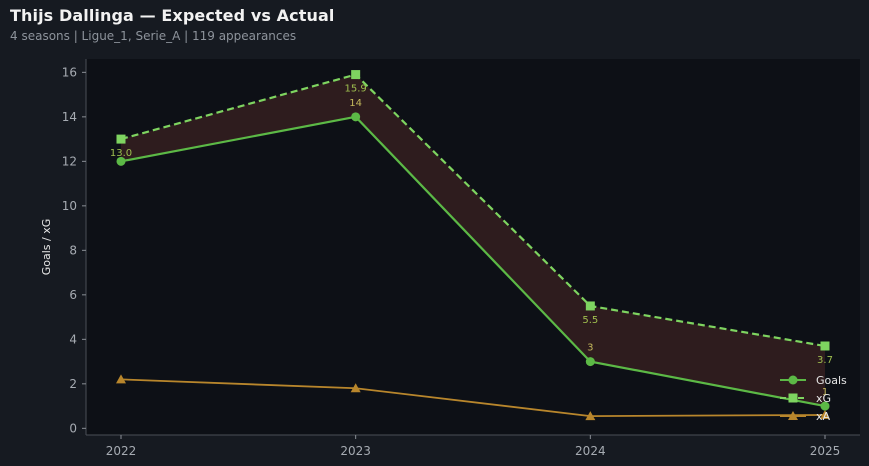  What do you see at coordinates (825, 346) in the screenshot?
I see `xg-point-2025` at bounding box center [825, 346].